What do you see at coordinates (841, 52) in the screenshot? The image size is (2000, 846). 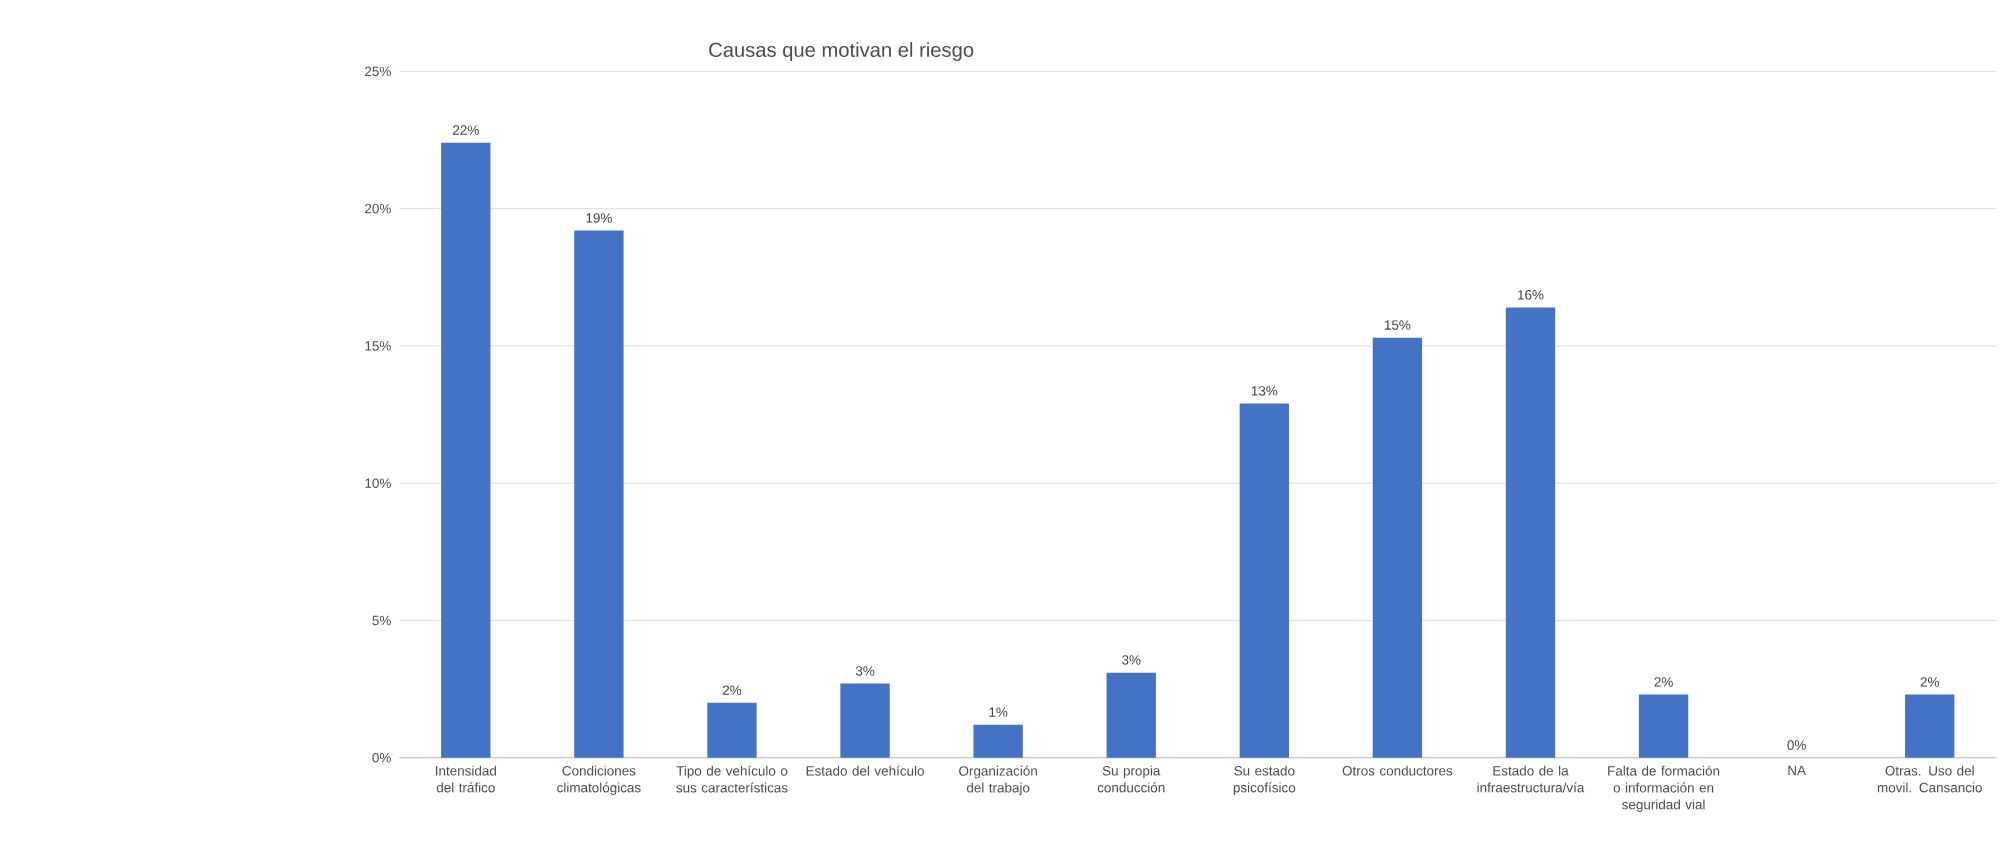 I see `chart-title: Causas que motivan el riesgo` at bounding box center [841, 52].